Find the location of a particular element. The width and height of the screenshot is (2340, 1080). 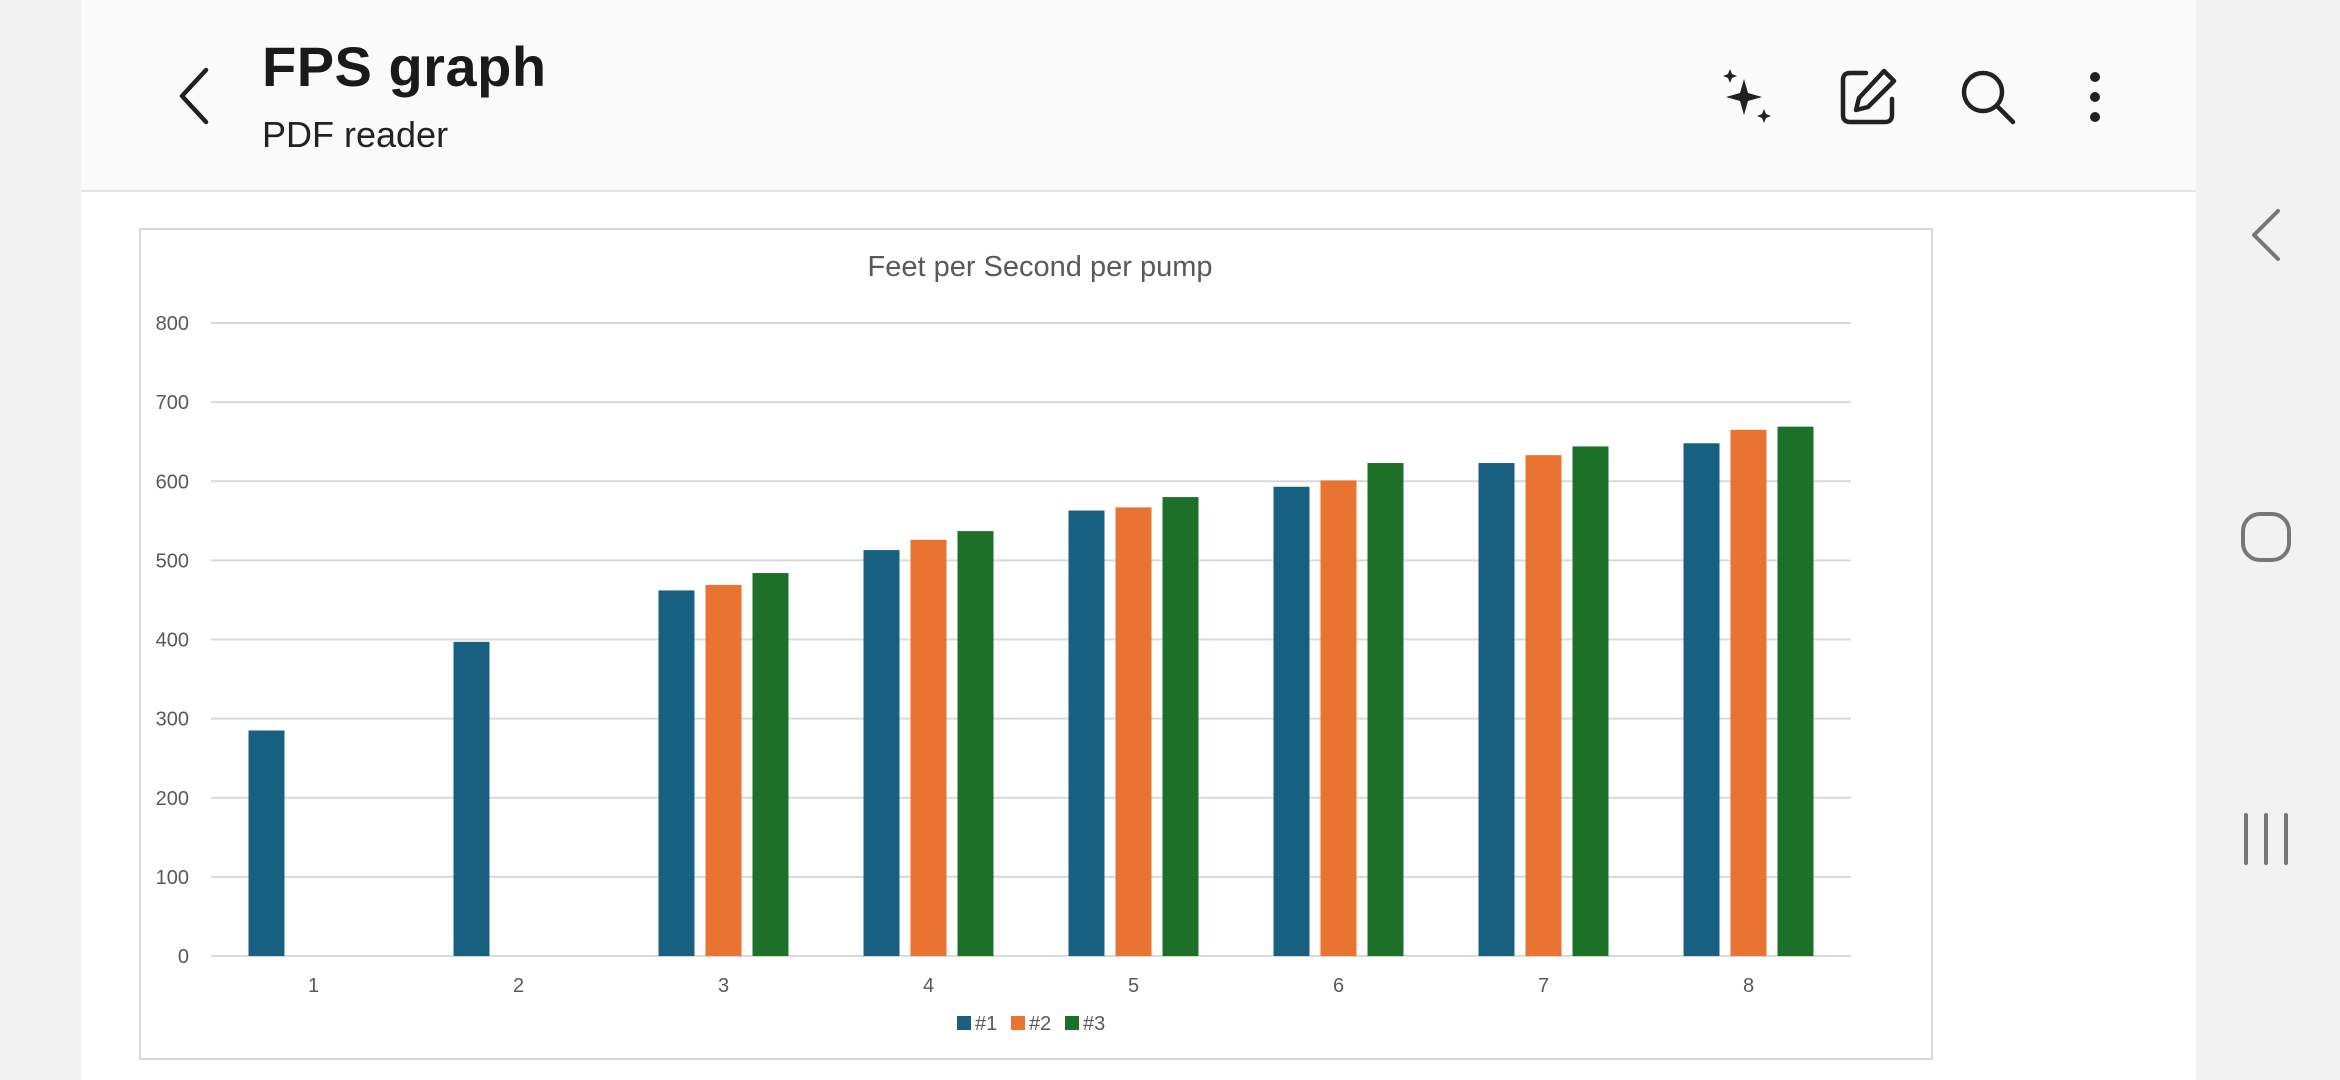

back-icon is located at coordinates (2266, 235).